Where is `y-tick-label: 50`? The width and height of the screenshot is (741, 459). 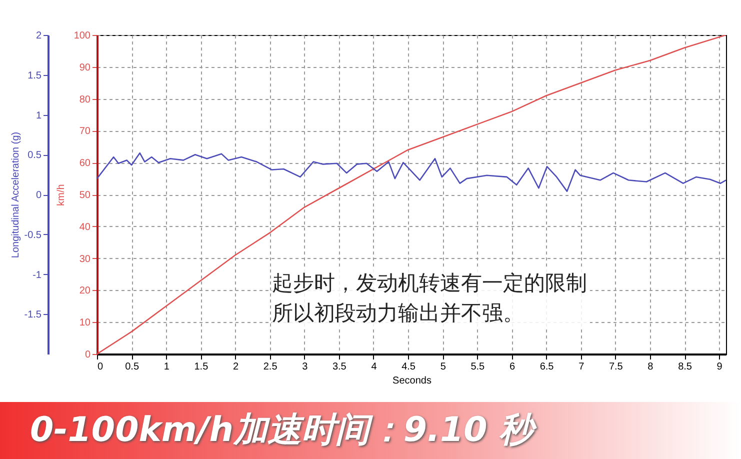 y-tick-label: 50 is located at coordinates (85, 195).